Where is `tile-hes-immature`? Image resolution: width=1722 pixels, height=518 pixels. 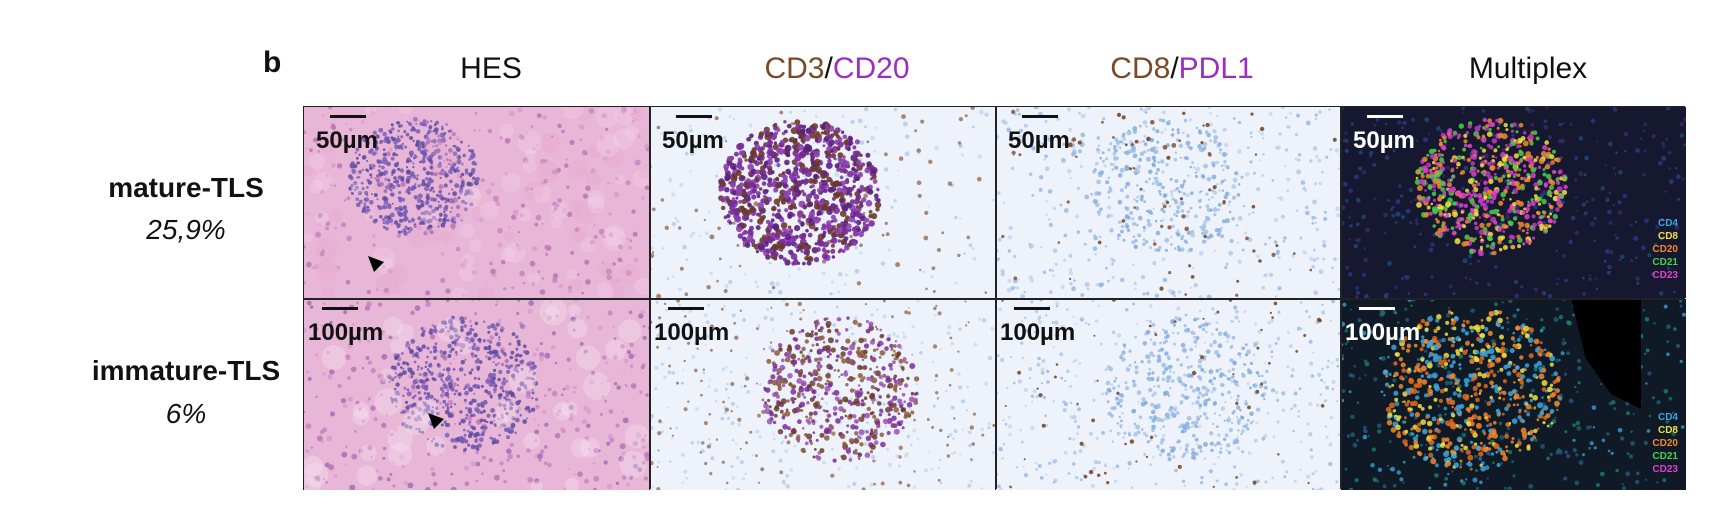 tile-hes-immature is located at coordinates (476, 394).